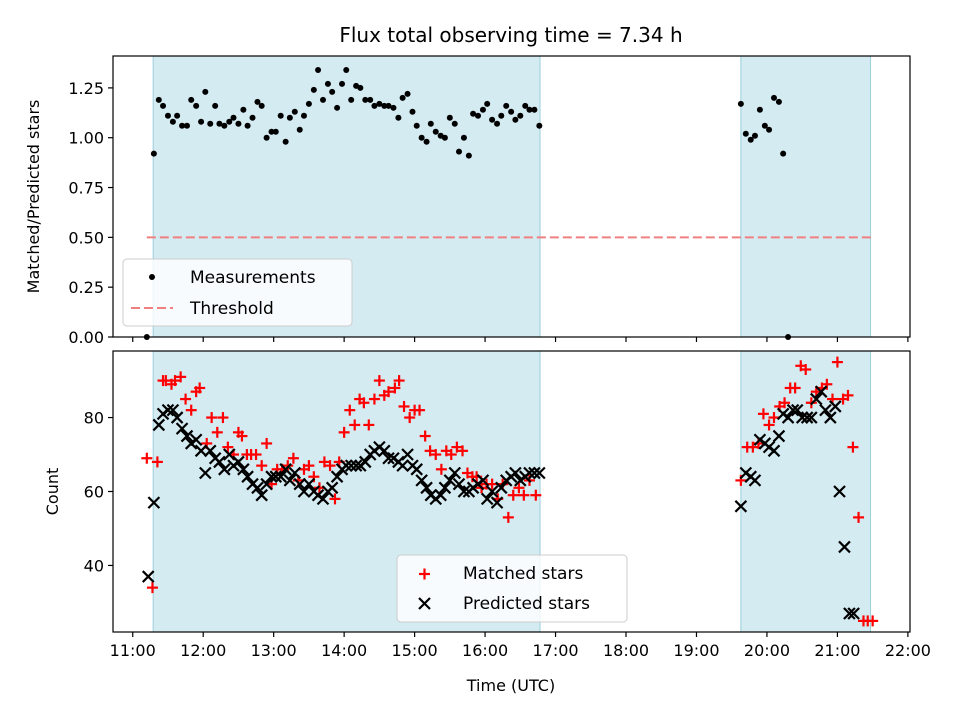 This screenshot has width=960, height=720. Describe the element at coordinates (696, 650) in the screenshot. I see `x-tick-label: 19:00` at that location.